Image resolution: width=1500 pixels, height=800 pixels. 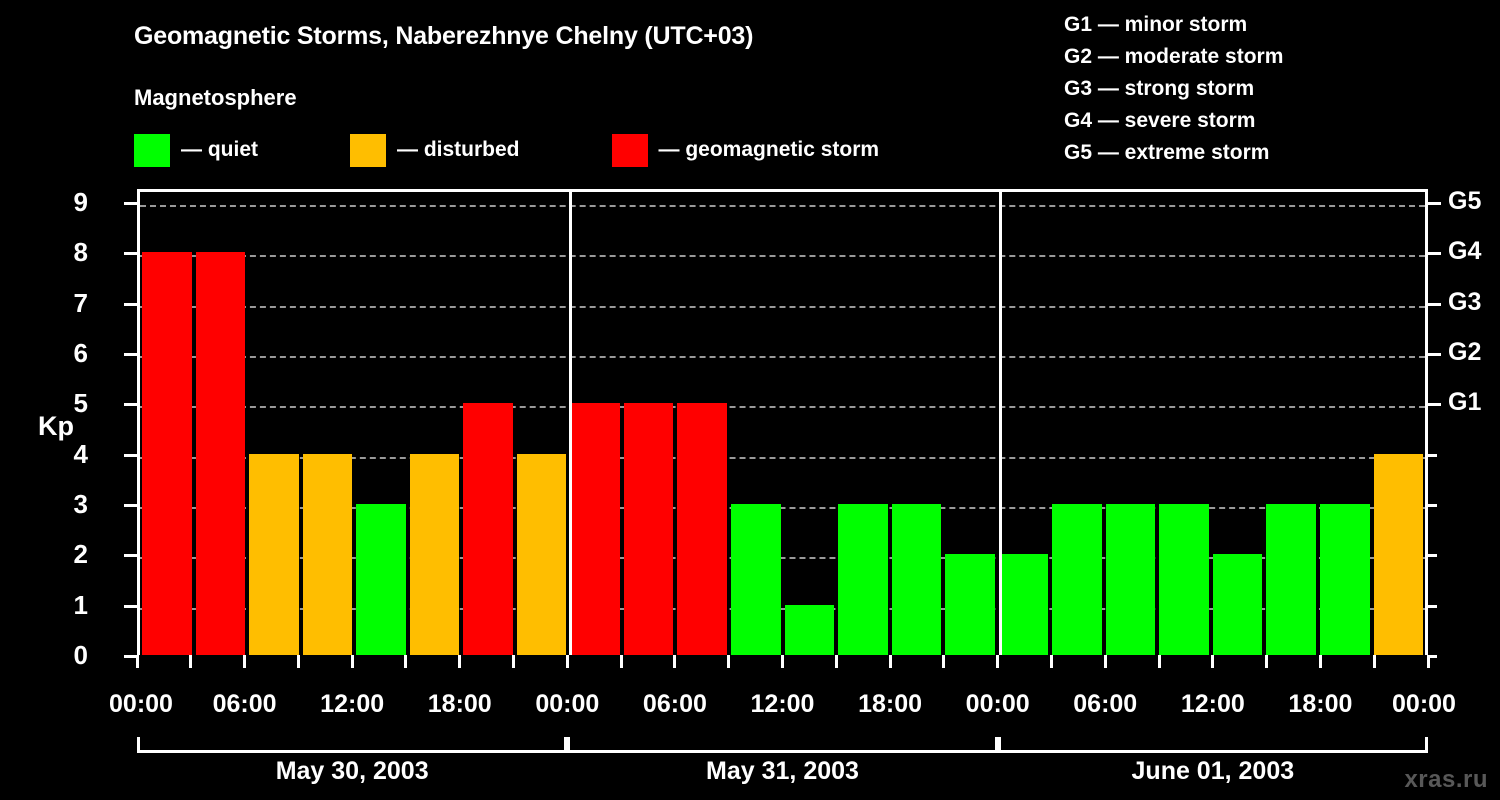 I want to click on y-tick-label-2: 2, so click(x=80, y=554).